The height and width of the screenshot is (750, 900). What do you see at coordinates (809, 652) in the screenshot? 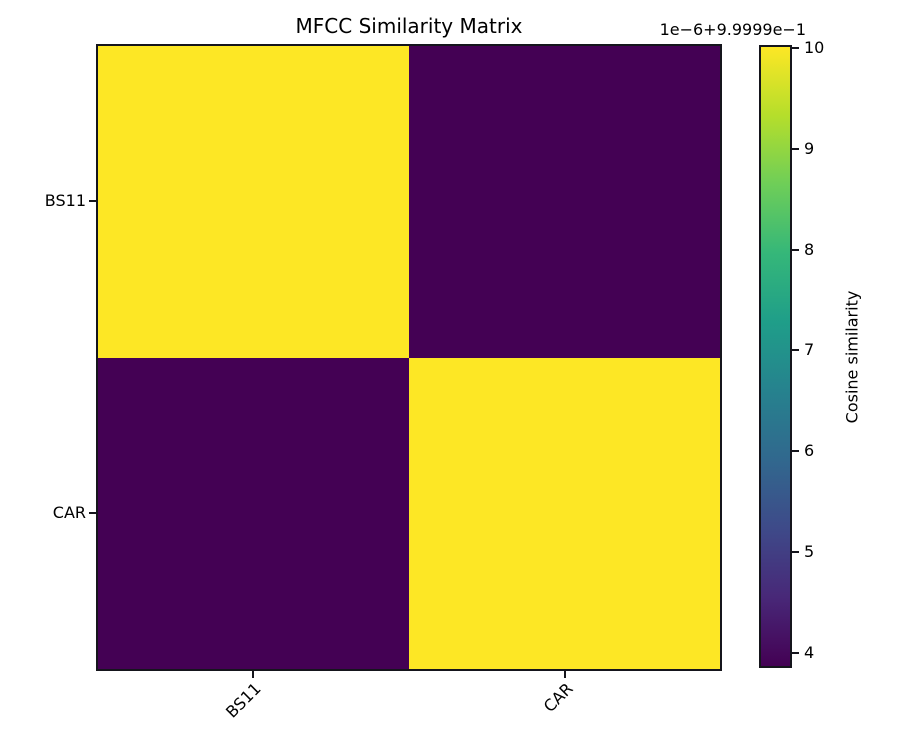
I see `colorbar-tick-label-4: 4` at bounding box center [809, 652].